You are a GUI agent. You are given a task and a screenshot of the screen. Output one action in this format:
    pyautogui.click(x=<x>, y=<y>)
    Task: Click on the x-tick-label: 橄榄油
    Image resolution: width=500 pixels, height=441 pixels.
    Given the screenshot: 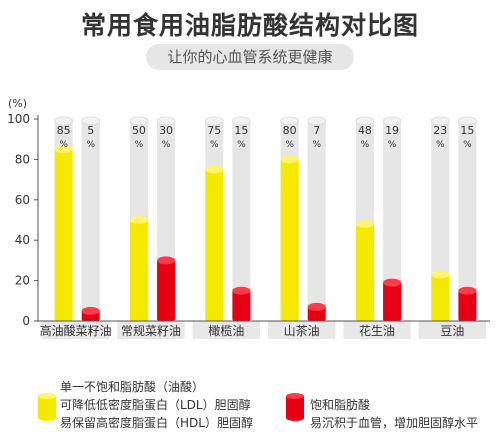 What is the action you would take?
    pyautogui.click(x=226, y=330)
    